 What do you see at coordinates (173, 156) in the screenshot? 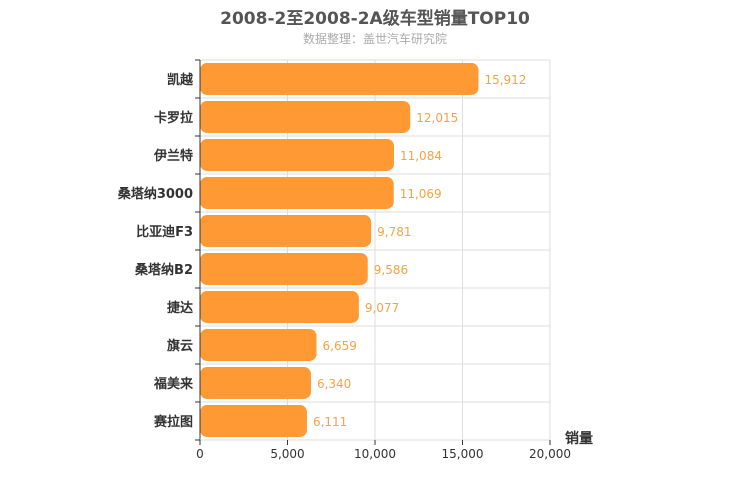
I see `category-label: 伊兰特` at bounding box center [173, 156].